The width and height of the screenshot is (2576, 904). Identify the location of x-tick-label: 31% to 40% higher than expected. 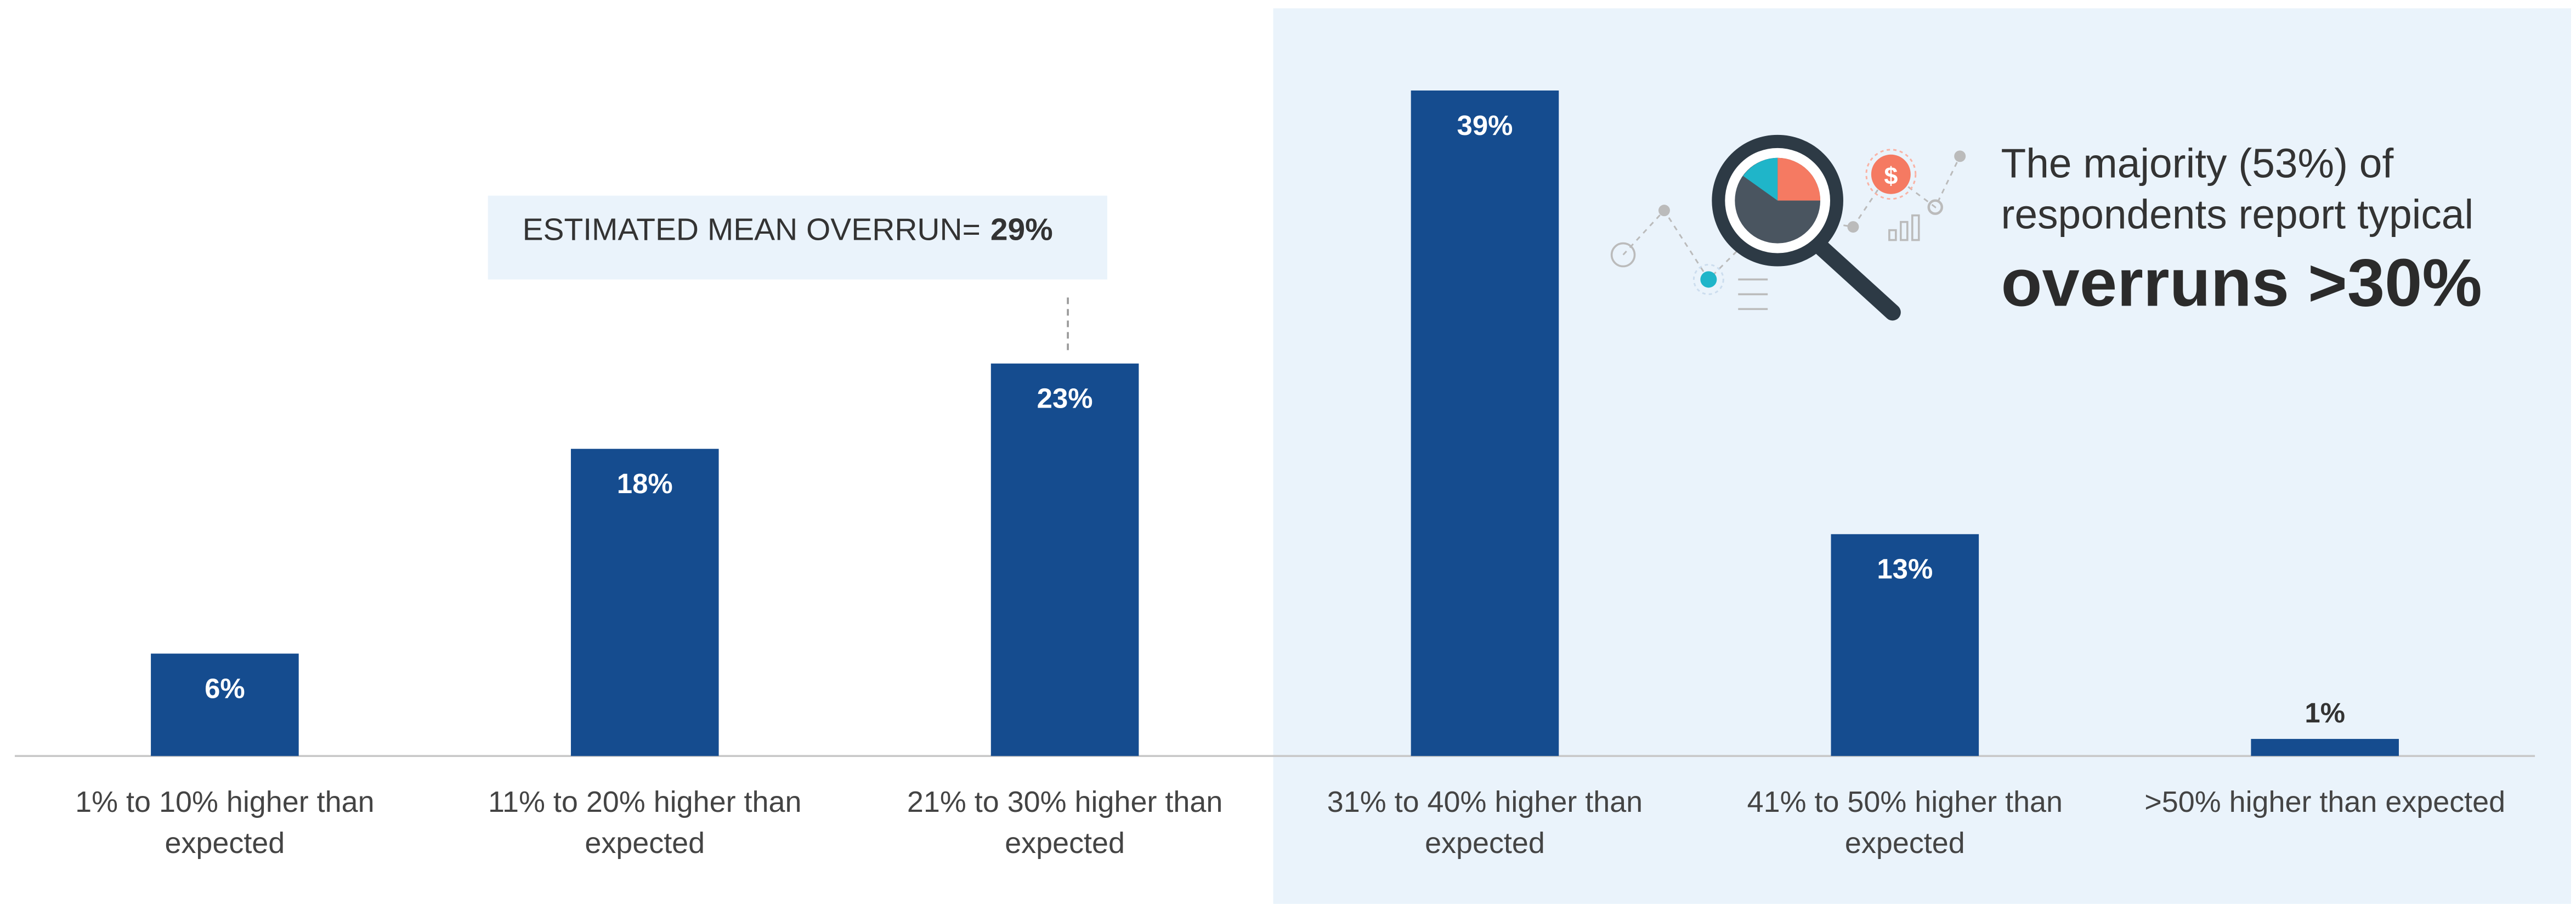
(1485, 823).